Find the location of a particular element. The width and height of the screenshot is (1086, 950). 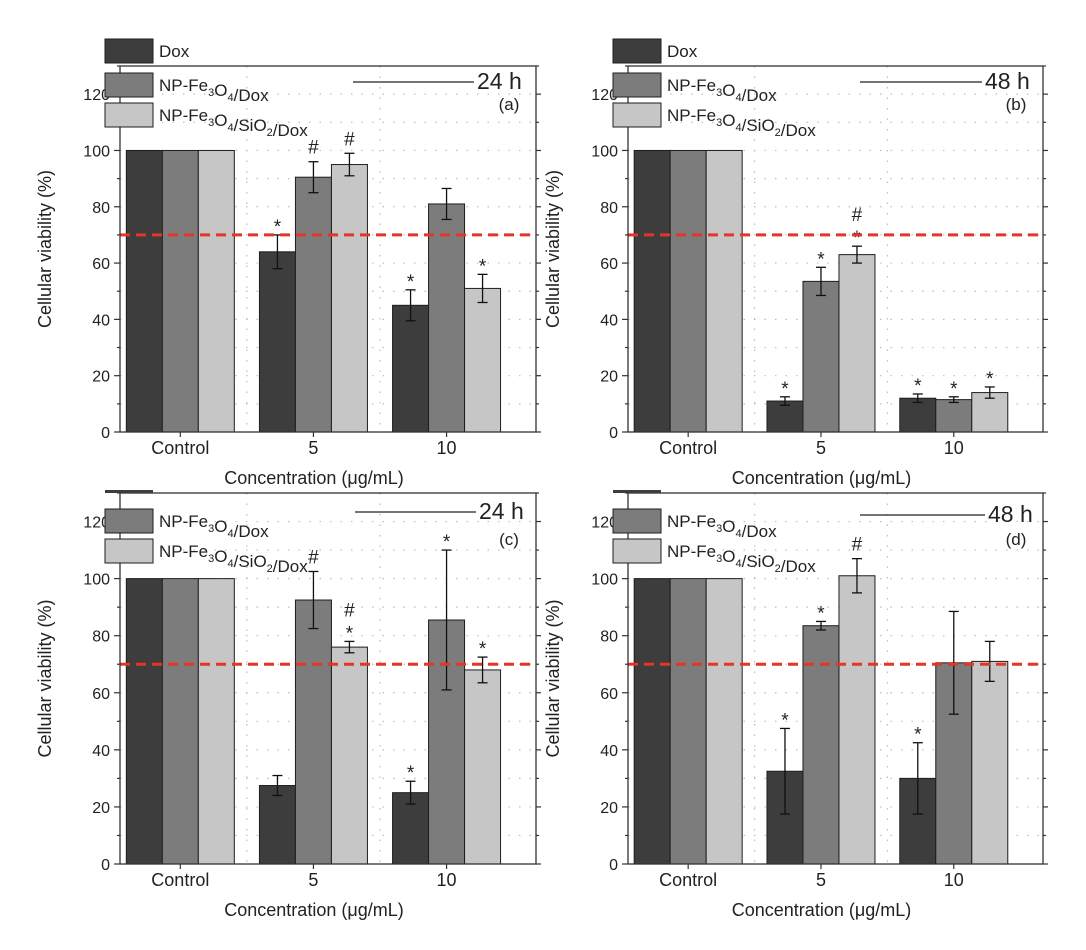

time-label: 24 h is located at coordinates (501, 511).